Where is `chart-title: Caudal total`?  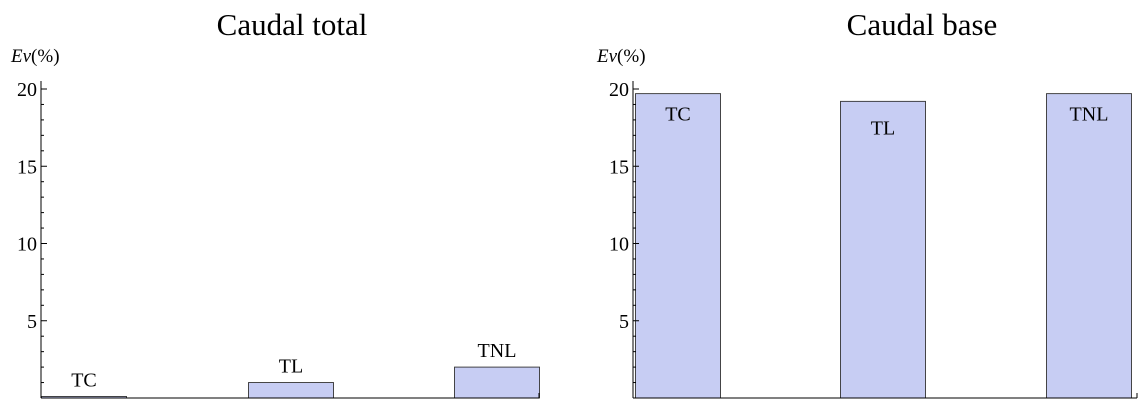 chart-title: Caudal total is located at coordinates (292, 24).